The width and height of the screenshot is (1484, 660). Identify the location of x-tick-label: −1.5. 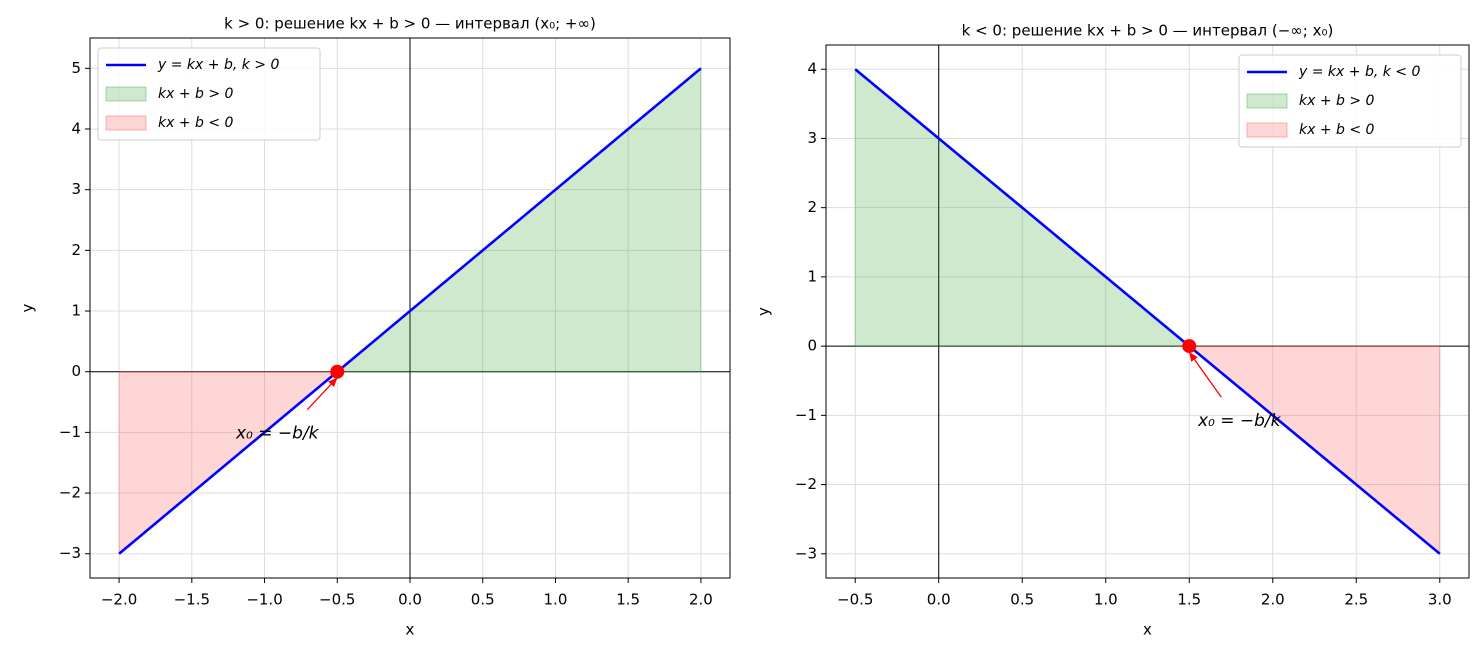
(192, 600).